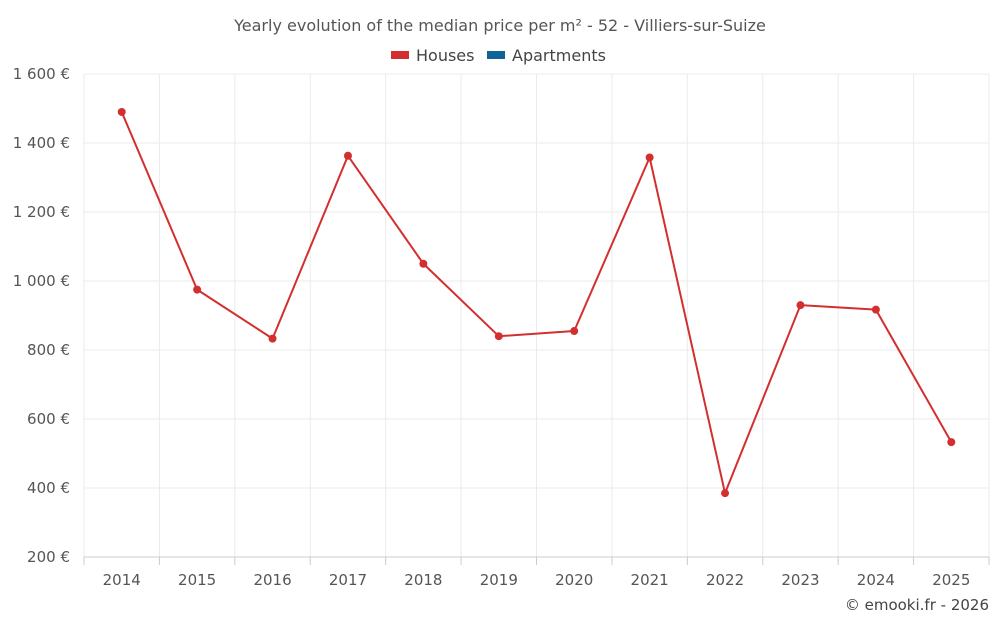  What do you see at coordinates (41, 212) in the screenshot?
I see `y-tick-label: 1 200 €` at bounding box center [41, 212].